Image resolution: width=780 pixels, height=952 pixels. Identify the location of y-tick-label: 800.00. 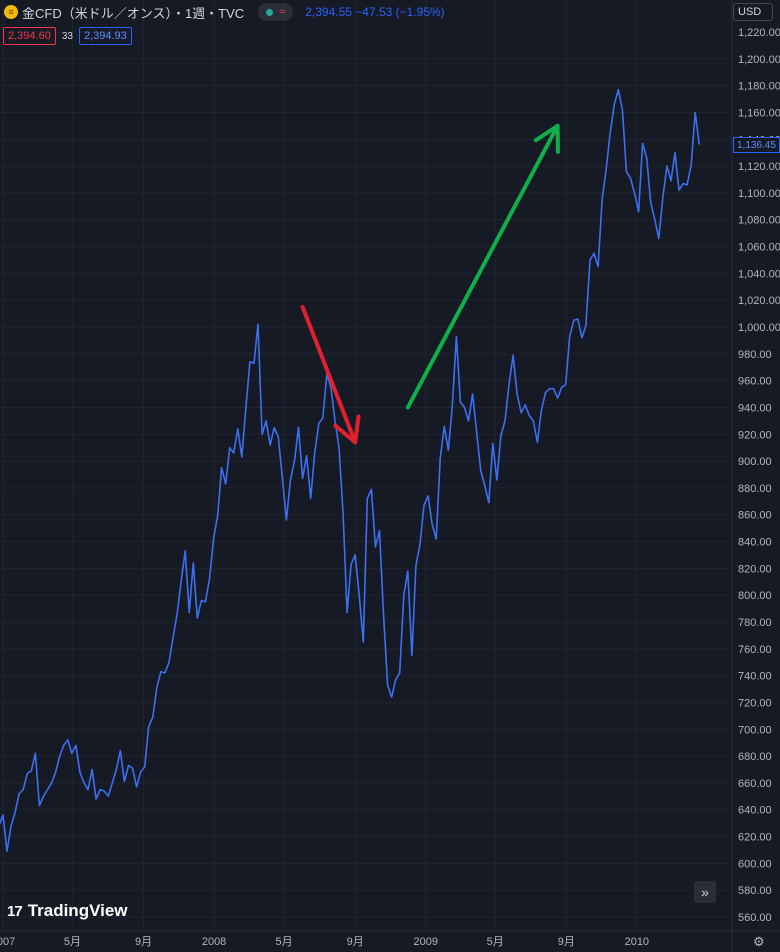
(755, 596).